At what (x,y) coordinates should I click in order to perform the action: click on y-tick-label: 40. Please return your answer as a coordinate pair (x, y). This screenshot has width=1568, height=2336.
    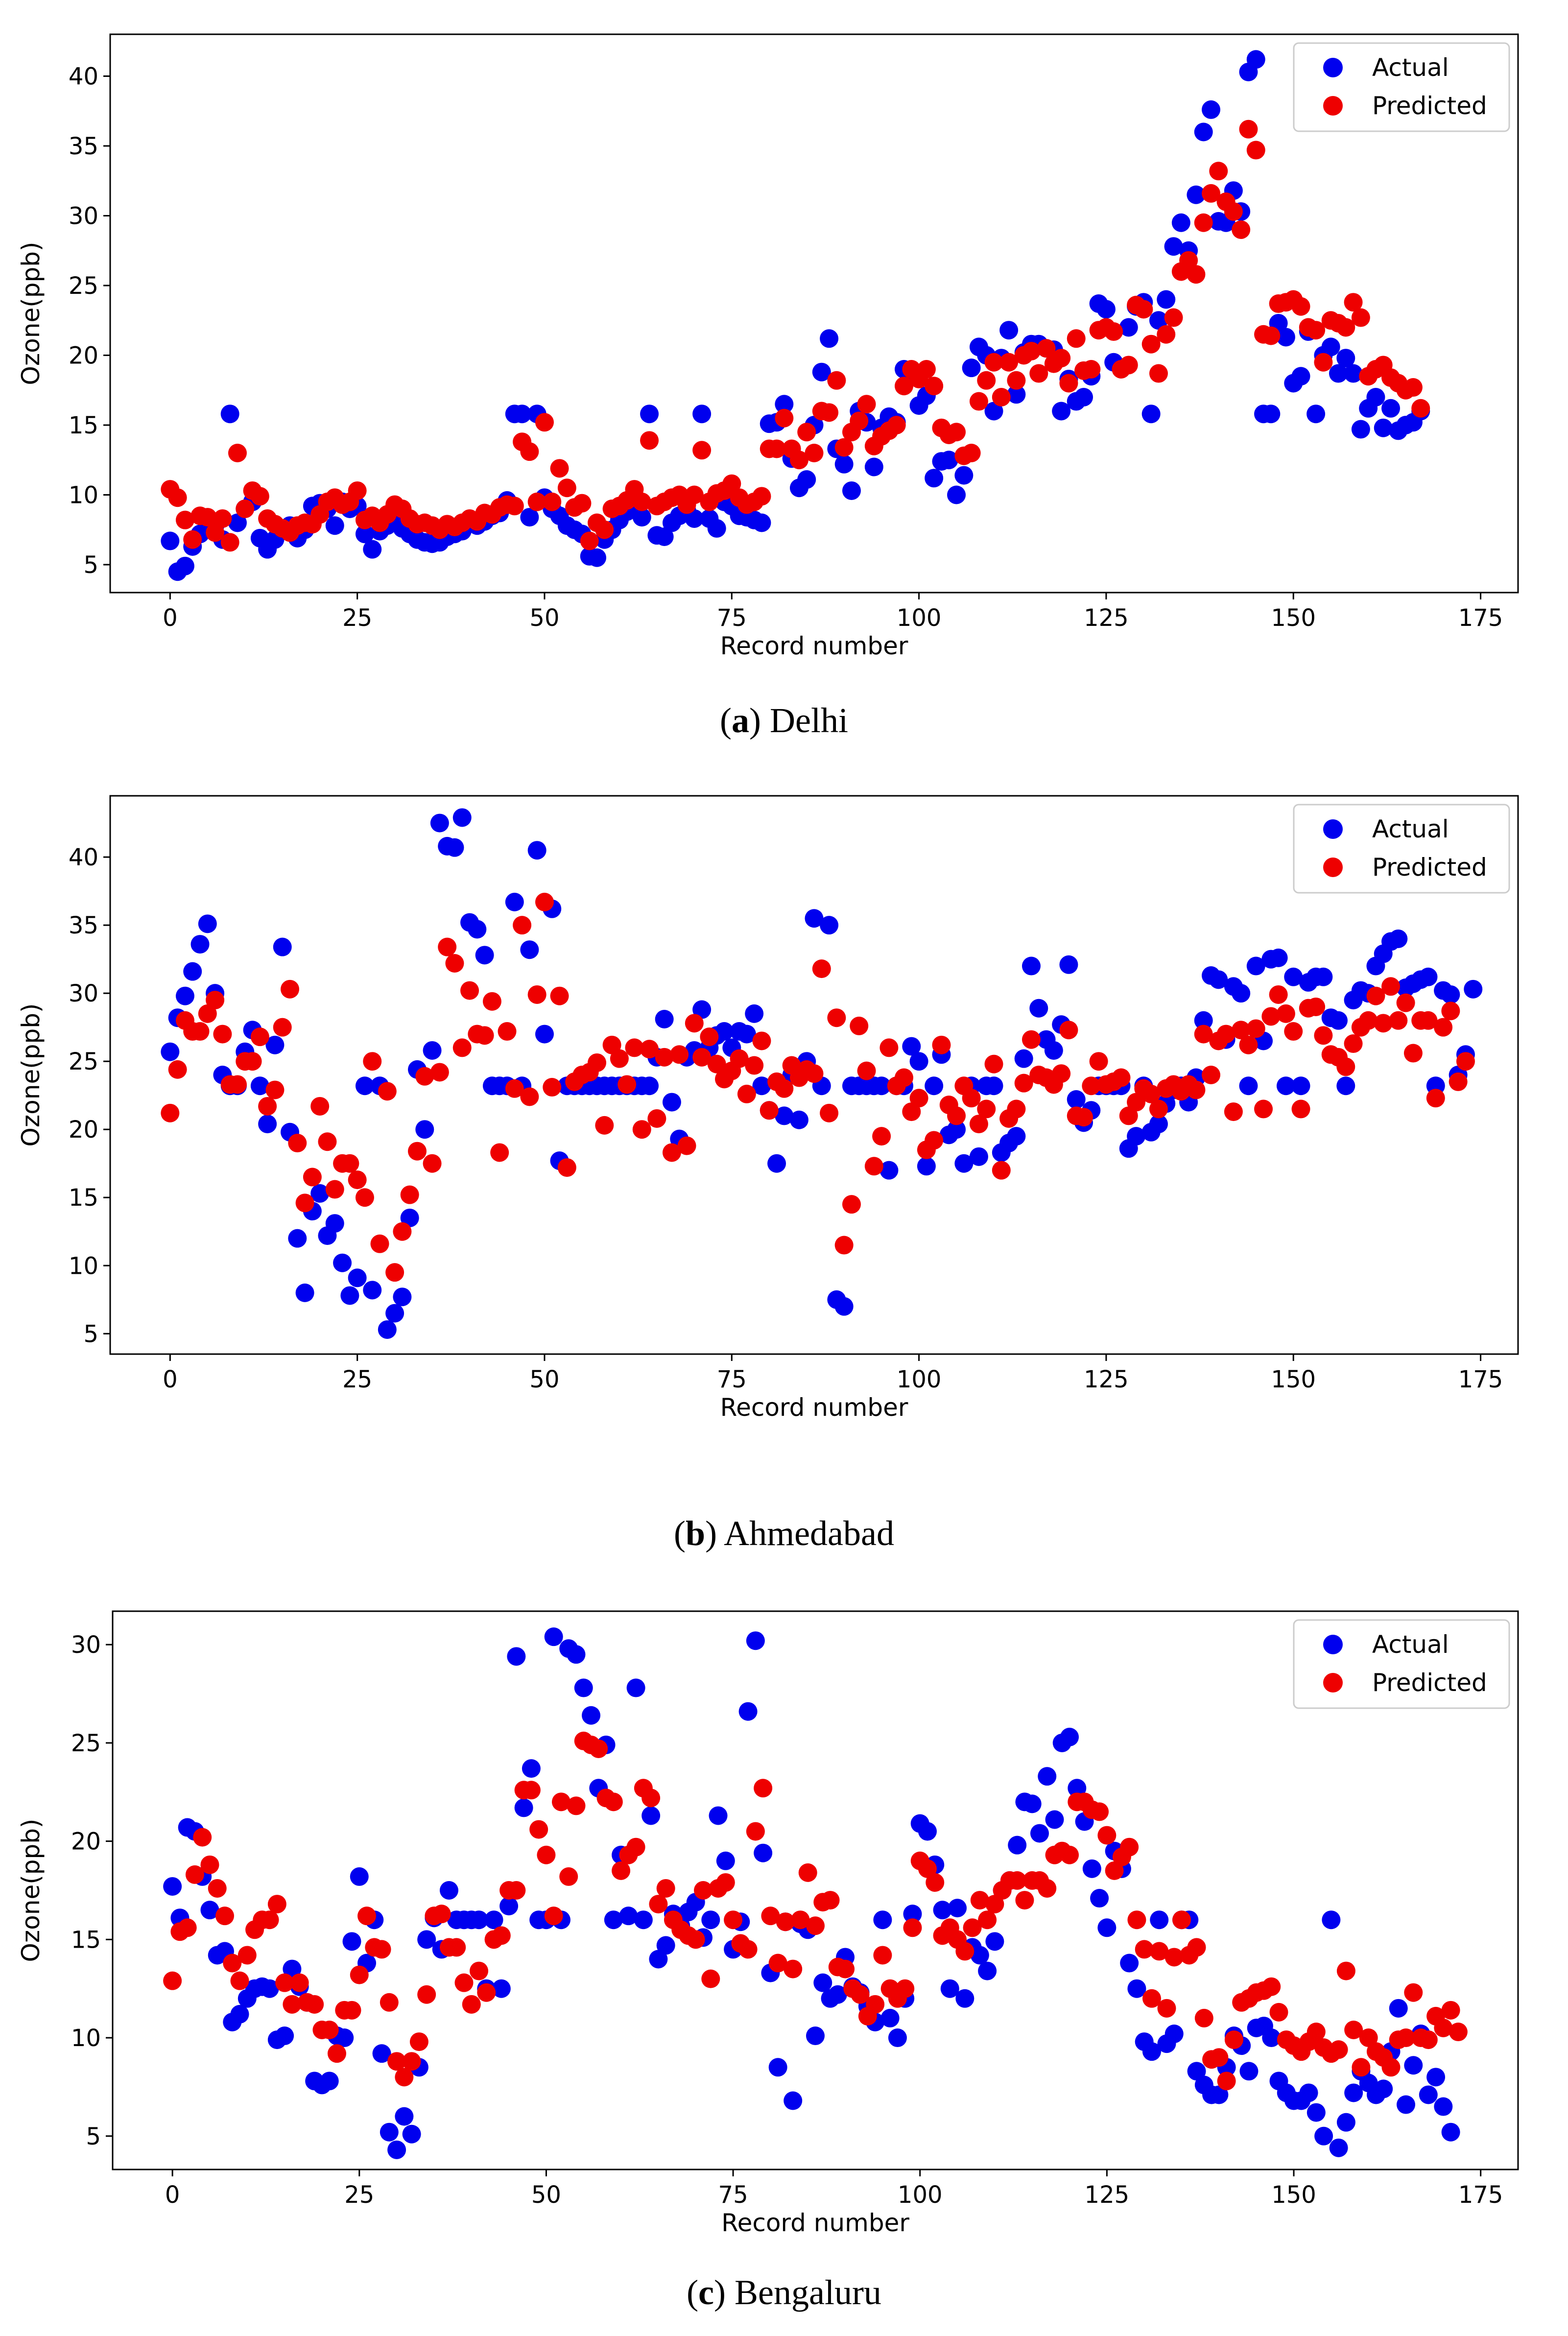
    Looking at the image, I should click on (83, 858).